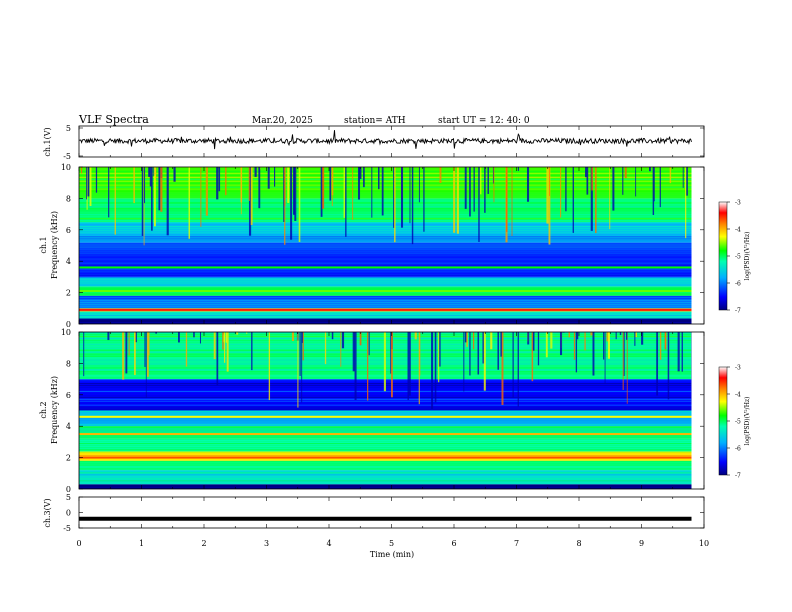  I want to click on ch1-spectrogram-ytick-label: 10, so click(66, 167).